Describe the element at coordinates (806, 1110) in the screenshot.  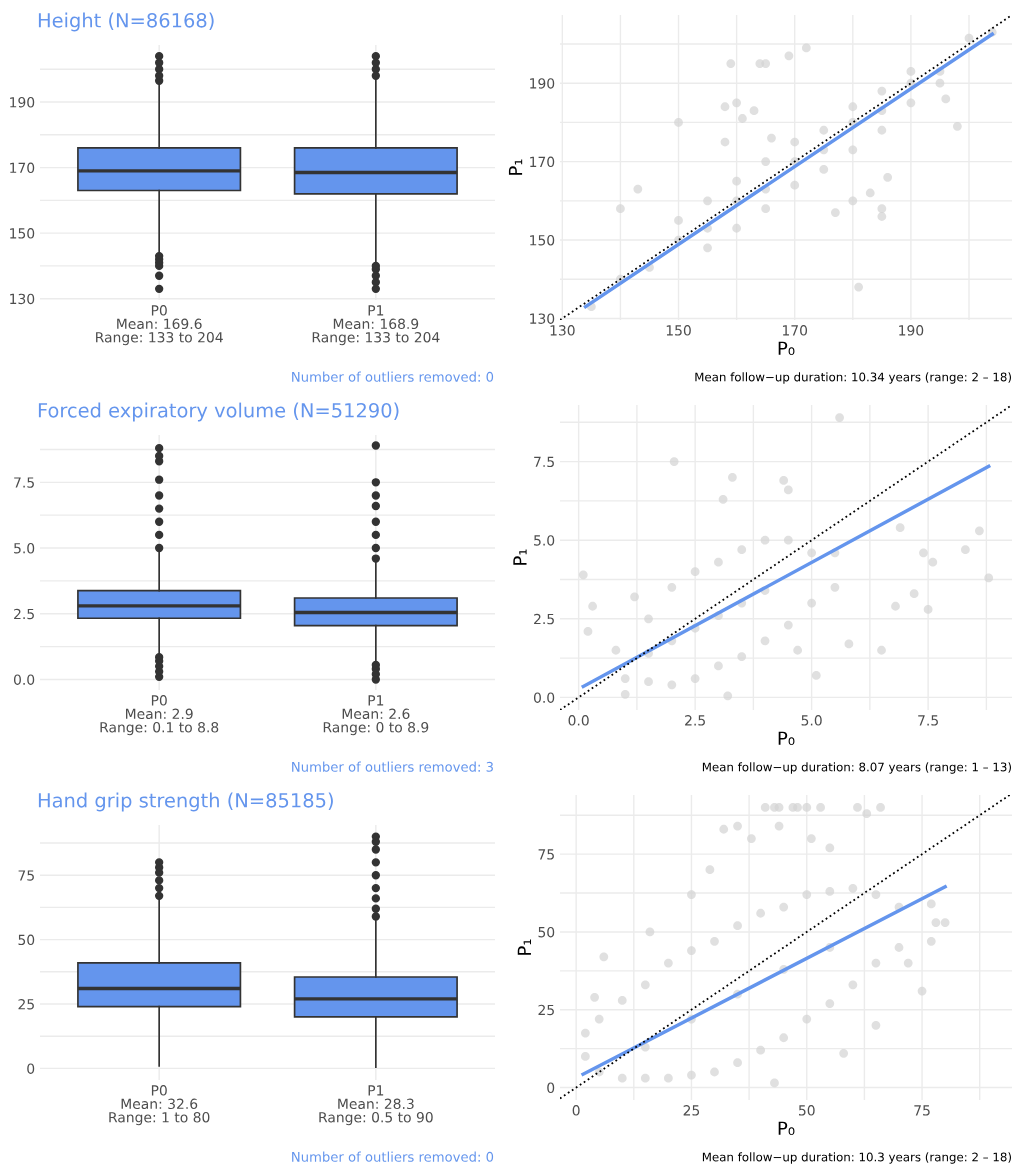
I see `x-tick-label: 50` at that location.